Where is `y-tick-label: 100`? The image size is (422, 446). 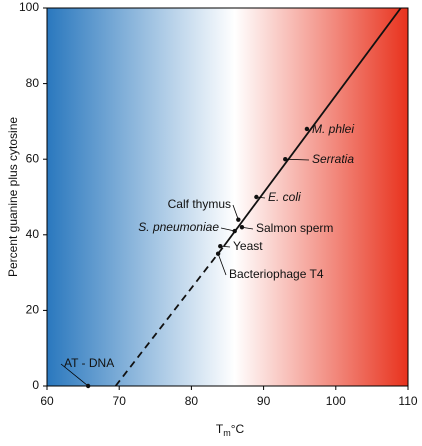
y-tick-label: 100 is located at coordinates (29, 7).